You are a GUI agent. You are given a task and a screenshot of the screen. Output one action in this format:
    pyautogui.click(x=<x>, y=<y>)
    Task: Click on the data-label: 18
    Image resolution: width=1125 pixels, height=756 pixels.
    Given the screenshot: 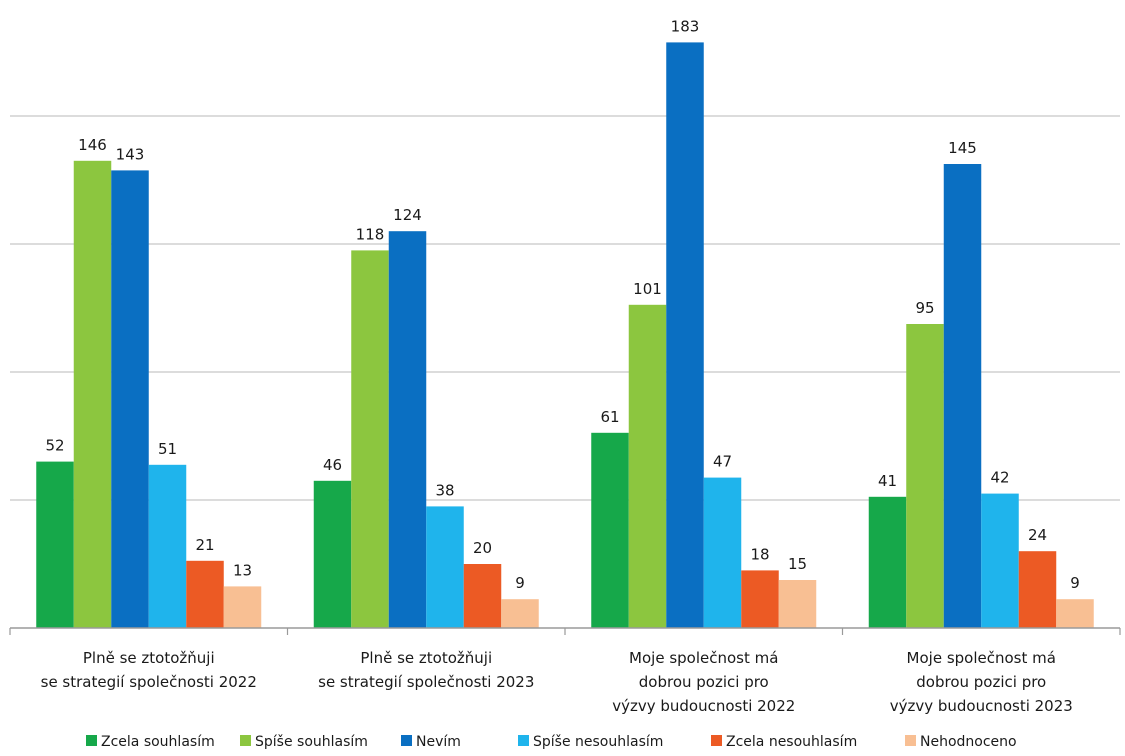 What is the action you would take?
    pyautogui.click(x=759, y=554)
    